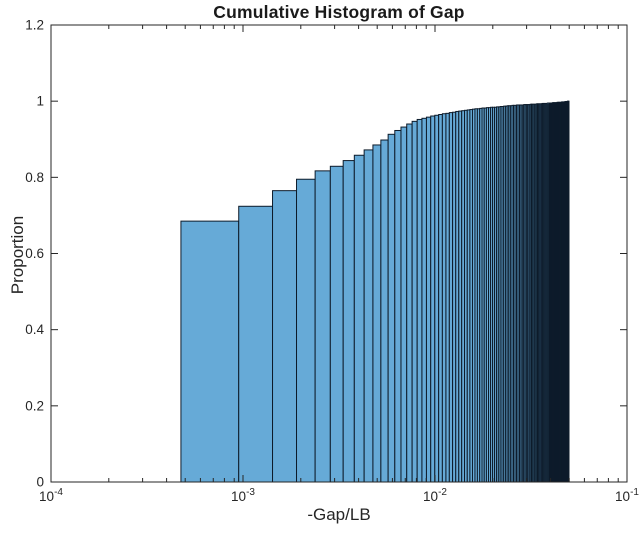  Describe the element at coordinates (34, 329) in the screenshot. I see `y-tick-label: 0.4` at that location.